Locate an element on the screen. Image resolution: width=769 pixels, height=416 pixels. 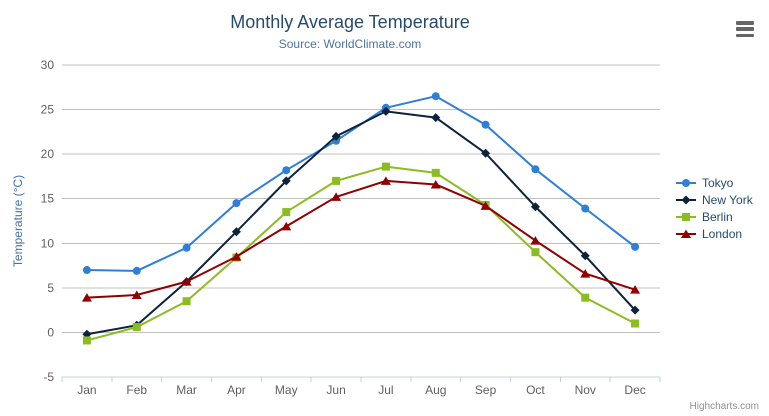
x-axis-label: Nov is located at coordinates (585, 390).